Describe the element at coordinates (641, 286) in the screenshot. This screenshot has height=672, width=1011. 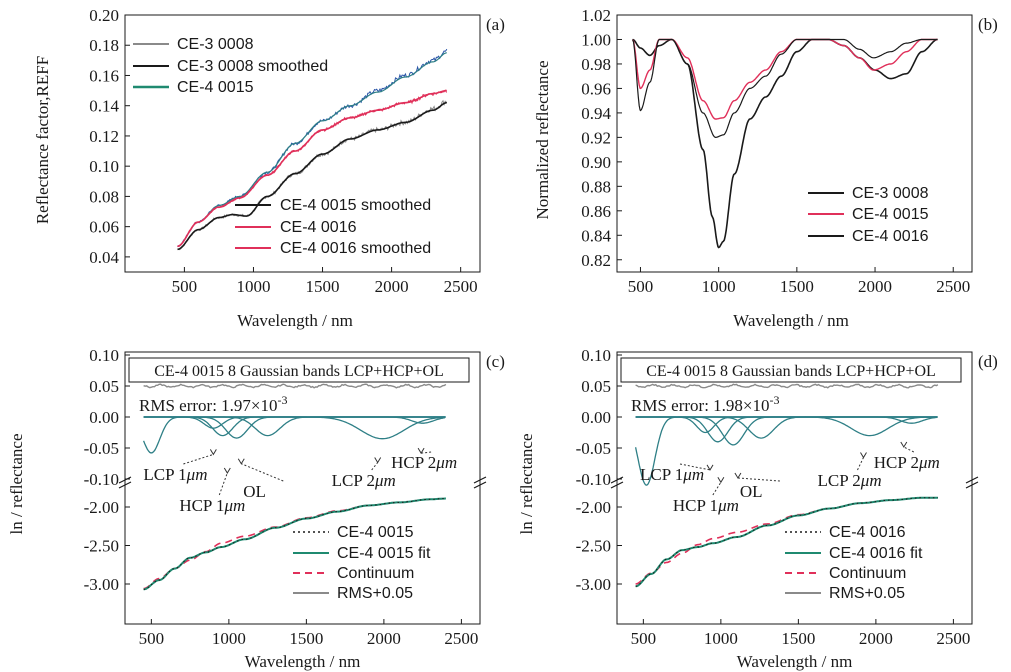
I see `b-xtick-label: 500` at that location.